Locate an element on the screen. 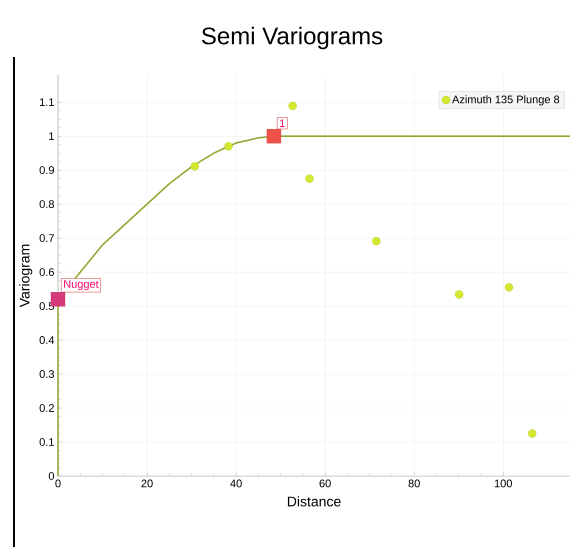 This screenshot has width=570, height=547. y-tick-label: 1.1 is located at coordinates (47, 102).